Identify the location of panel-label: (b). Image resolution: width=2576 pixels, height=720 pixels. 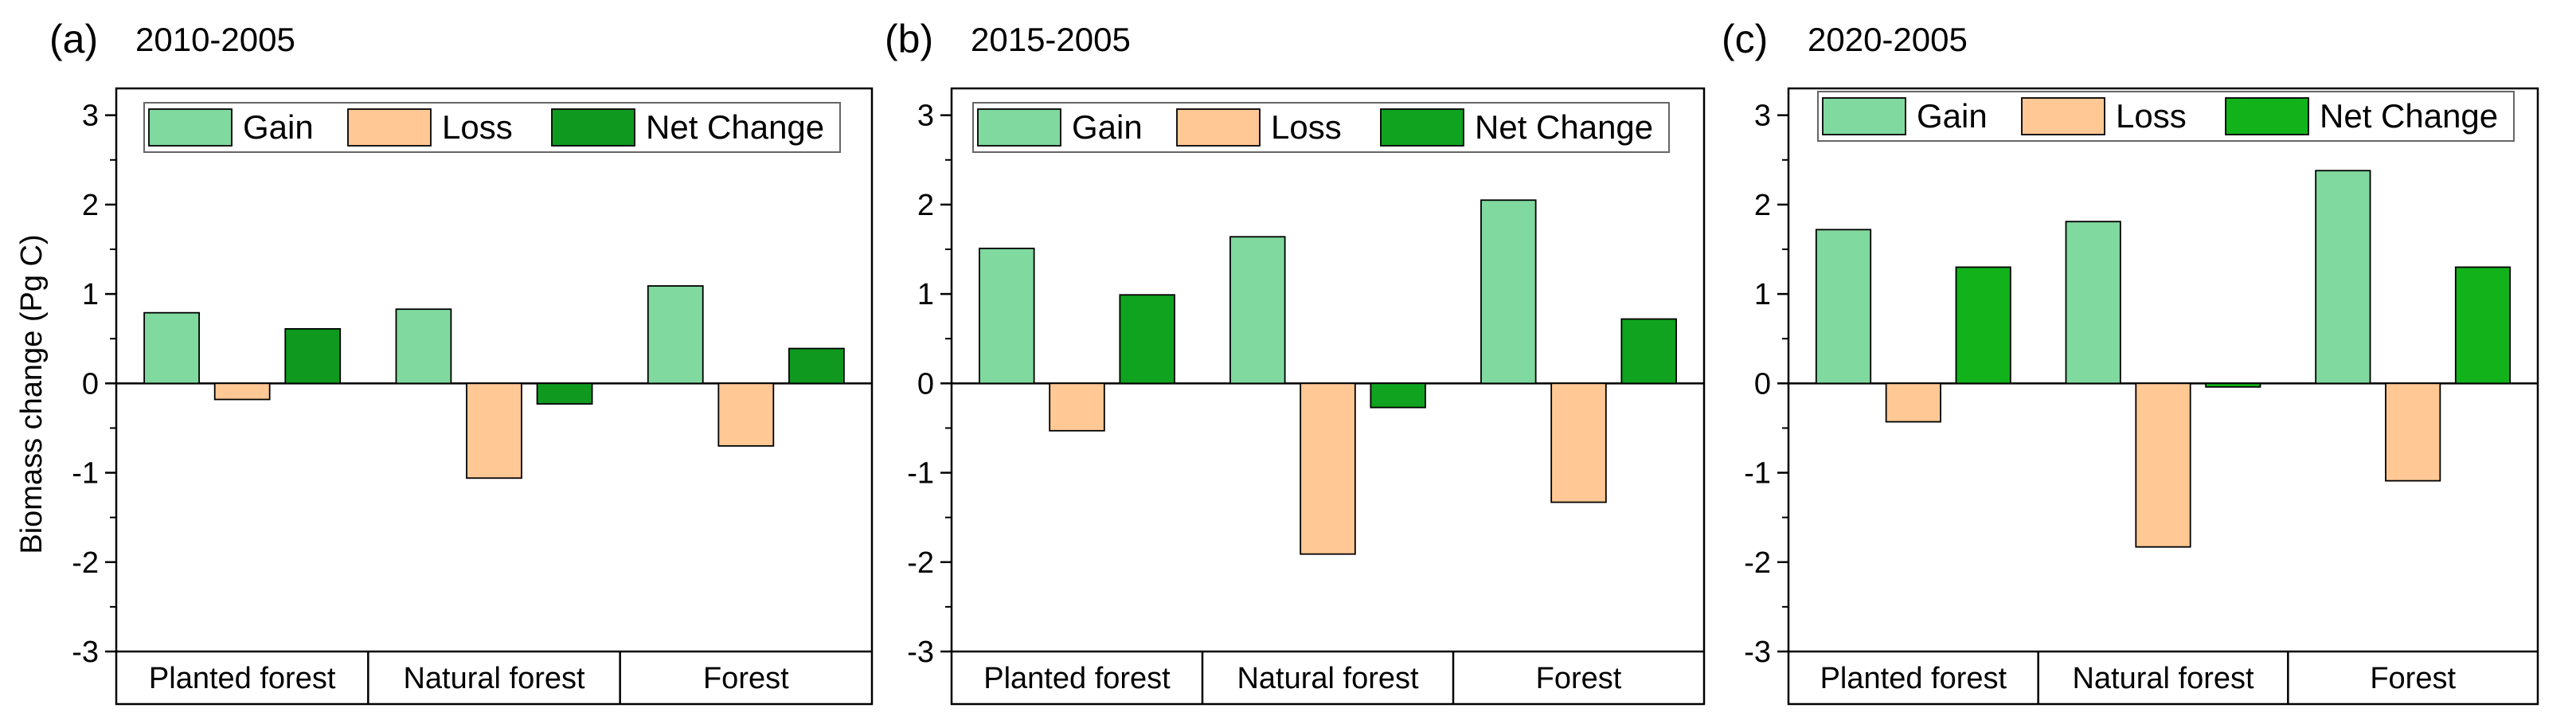
(909, 39).